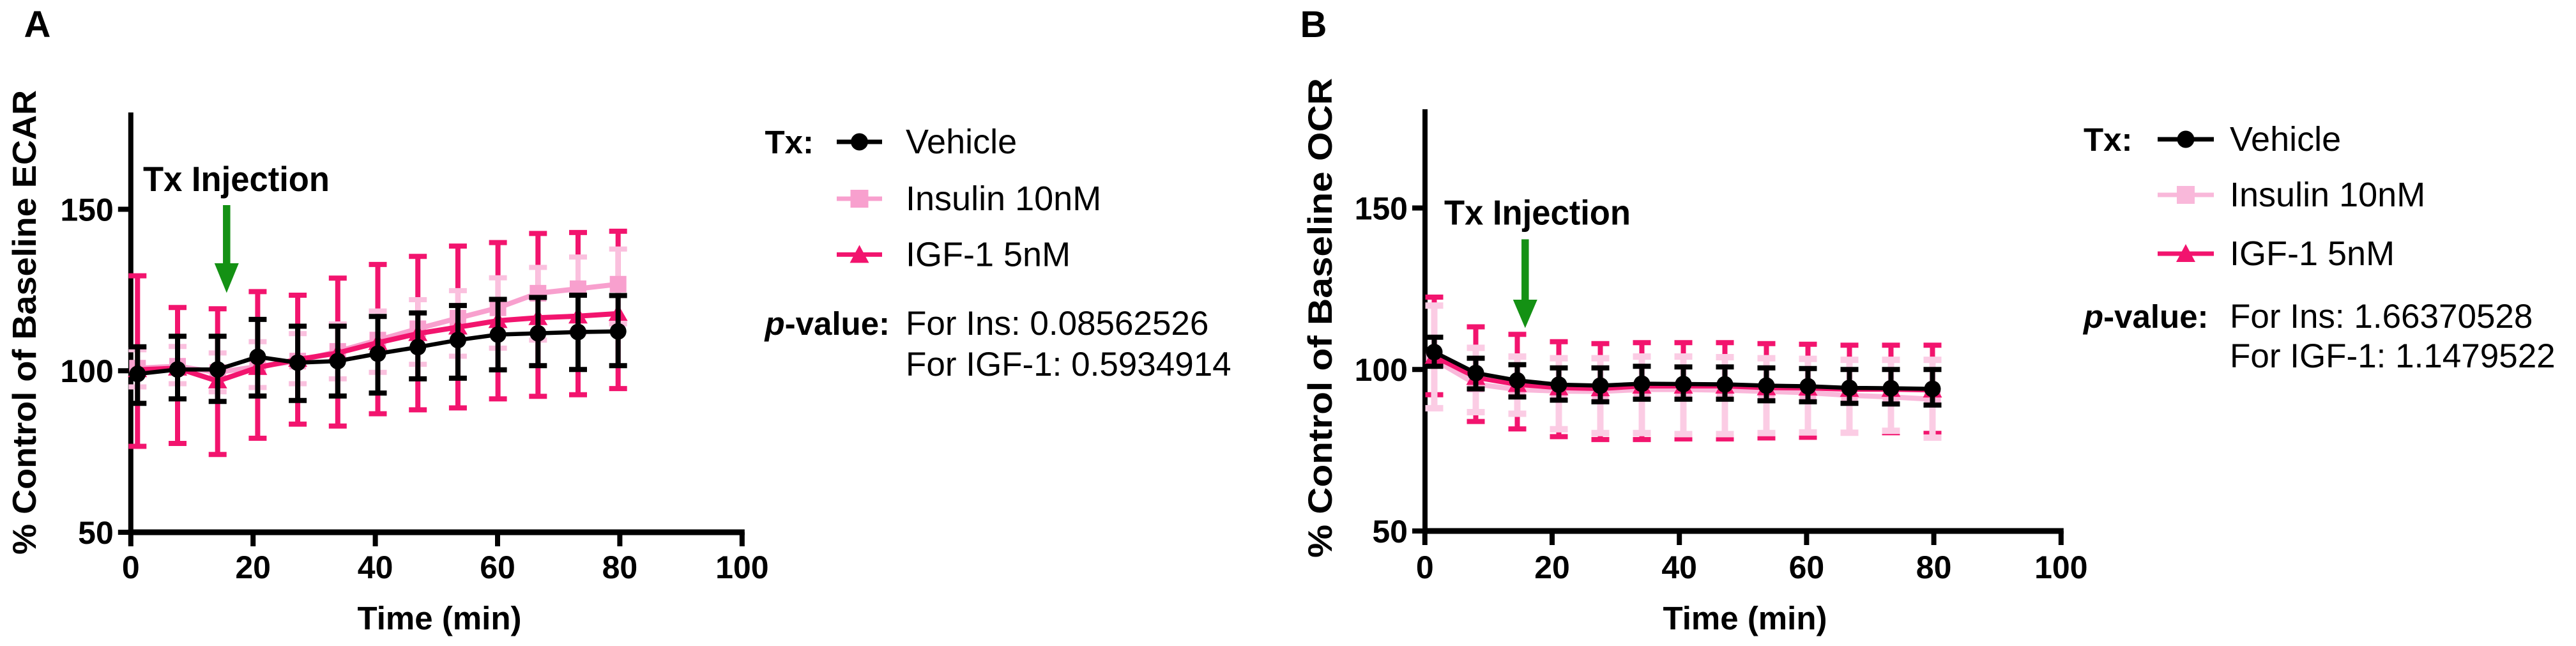 Image resolution: width=2576 pixels, height=646 pixels. What do you see at coordinates (1068, 365) in the screenshot?
I see `svg-text: For IGF-1: 0.5934914` at bounding box center [1068, 365].